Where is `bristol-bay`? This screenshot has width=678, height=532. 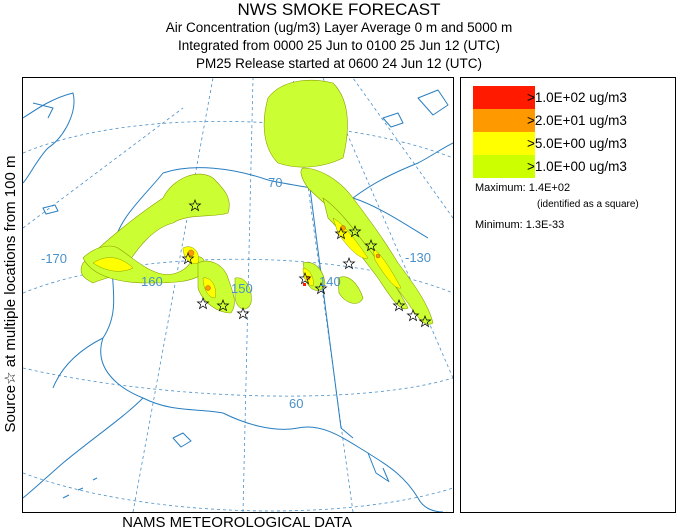
bristol-bay is located at coordinates (78, 363).